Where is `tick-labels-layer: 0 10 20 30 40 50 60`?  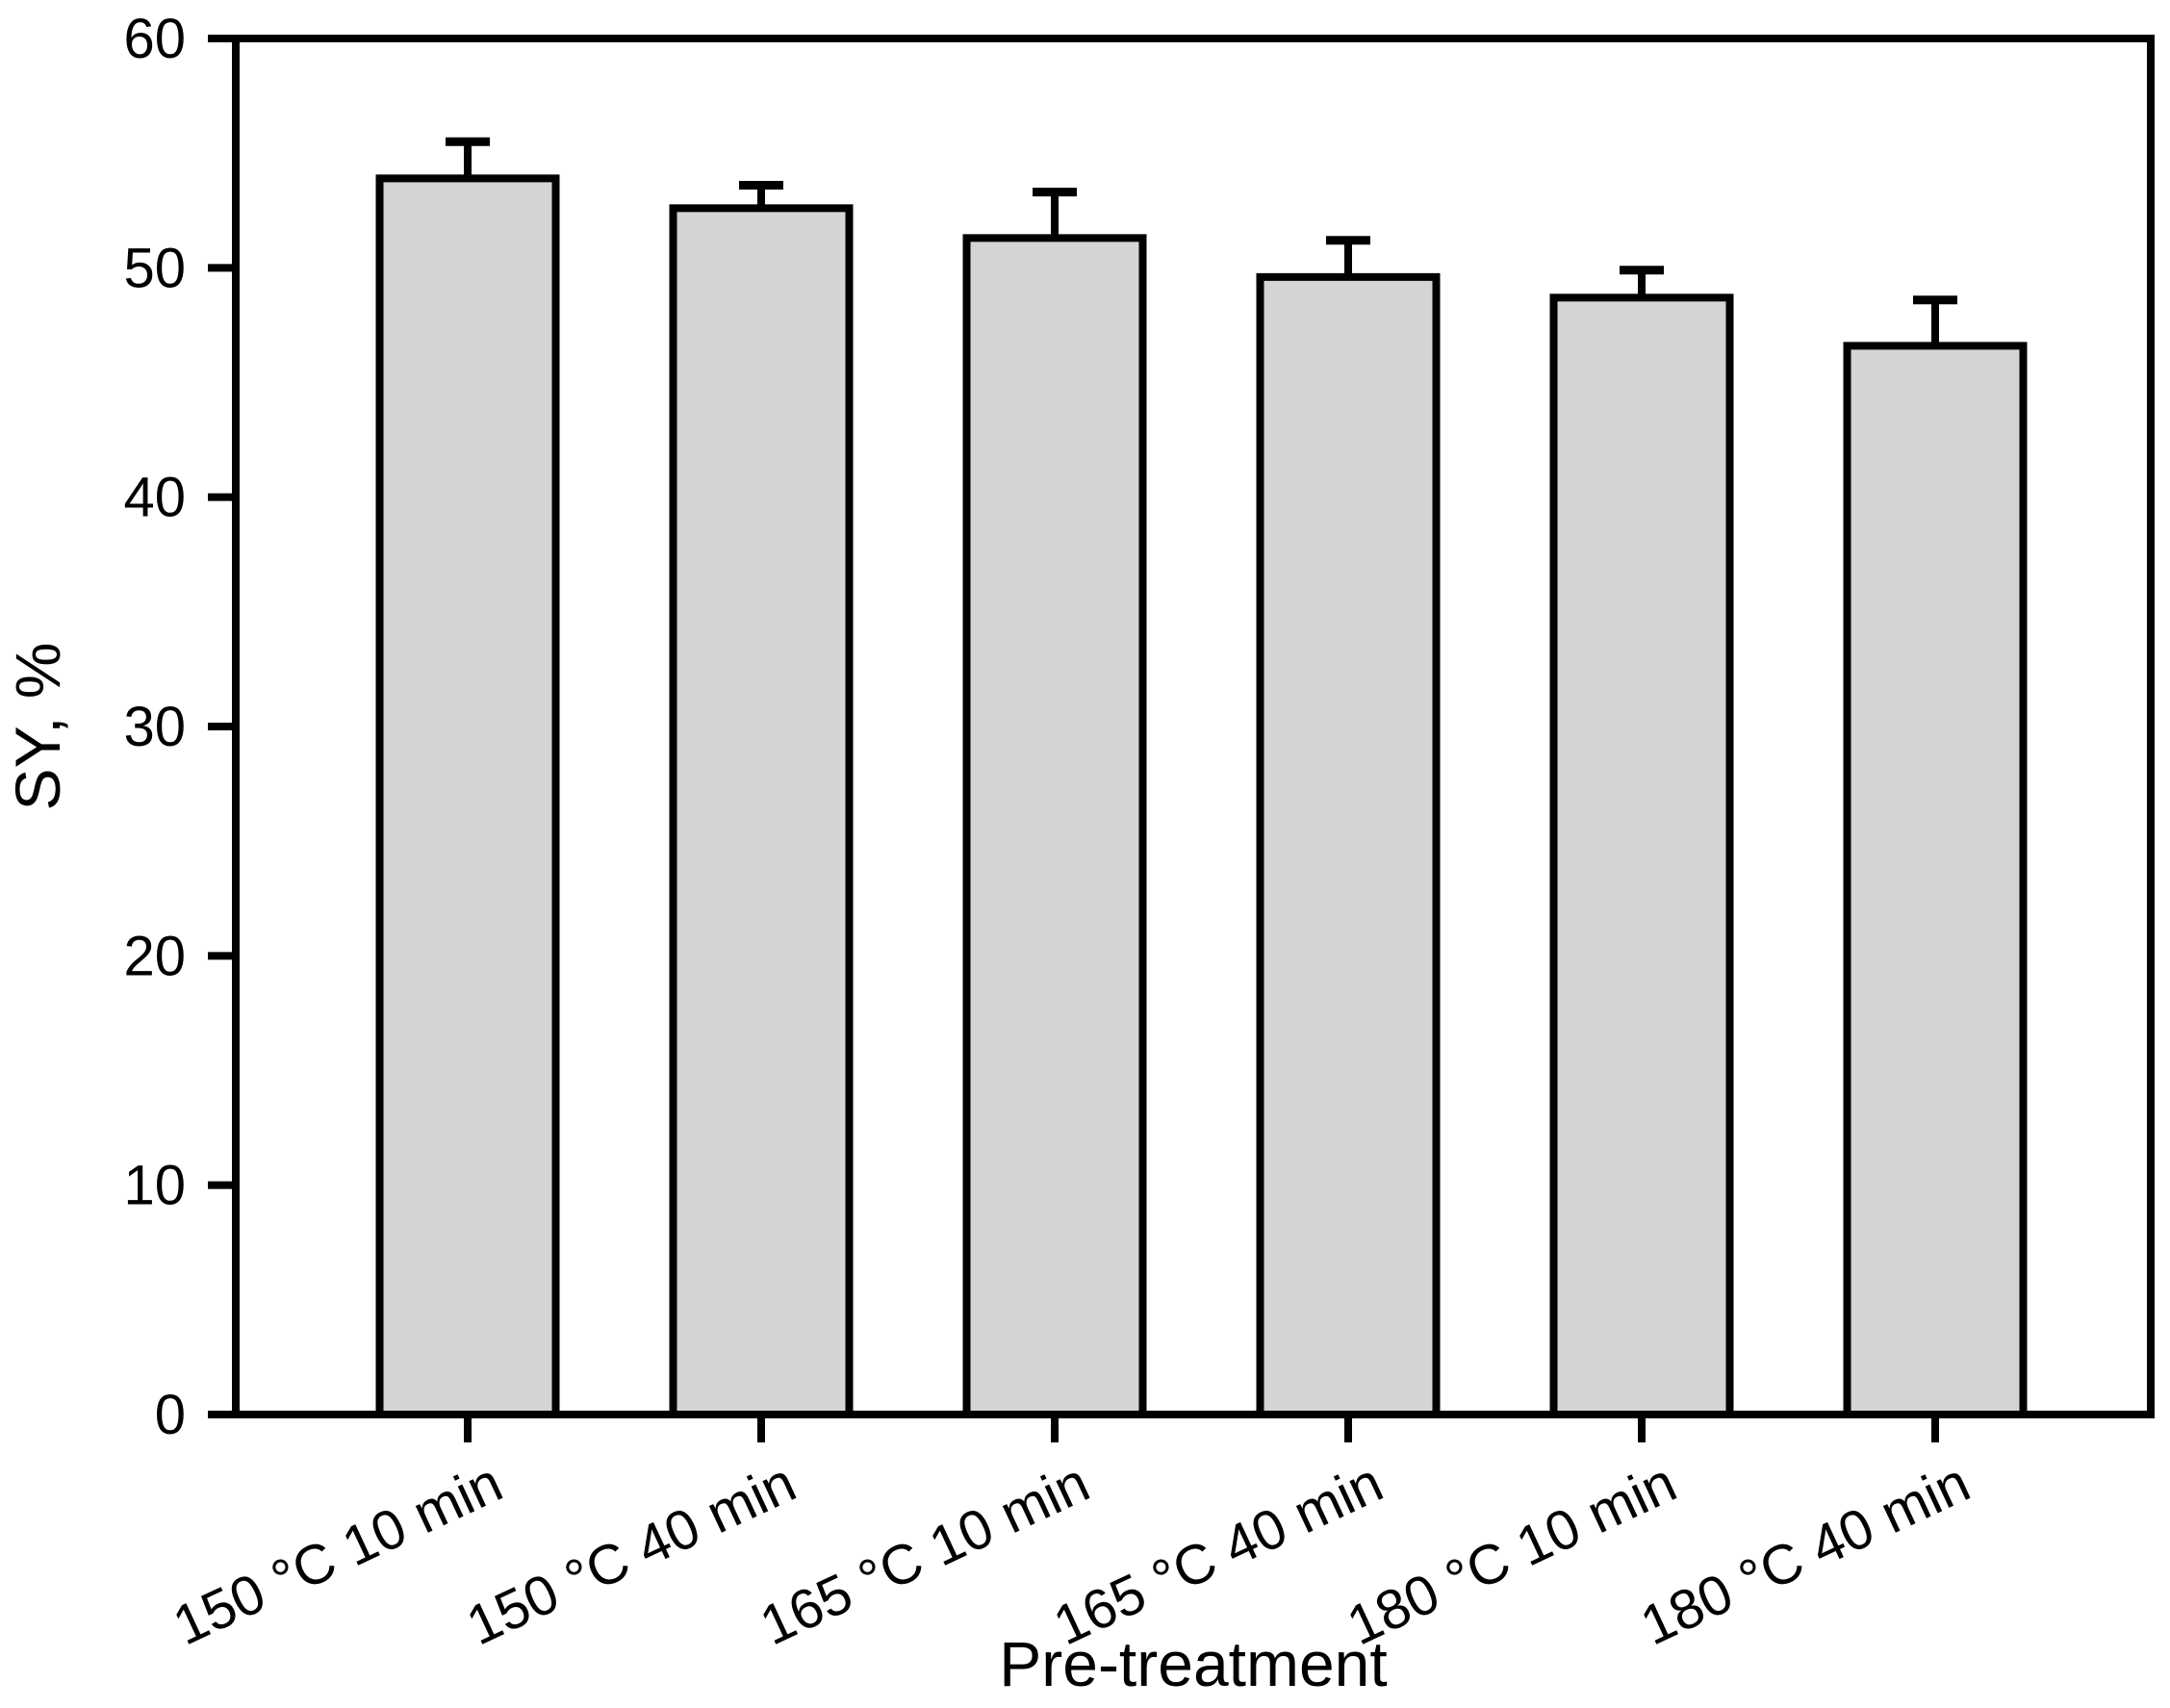 tick-labels-layer: 0 10 20 30 40 50 60 is located at coordinates (154, 727).